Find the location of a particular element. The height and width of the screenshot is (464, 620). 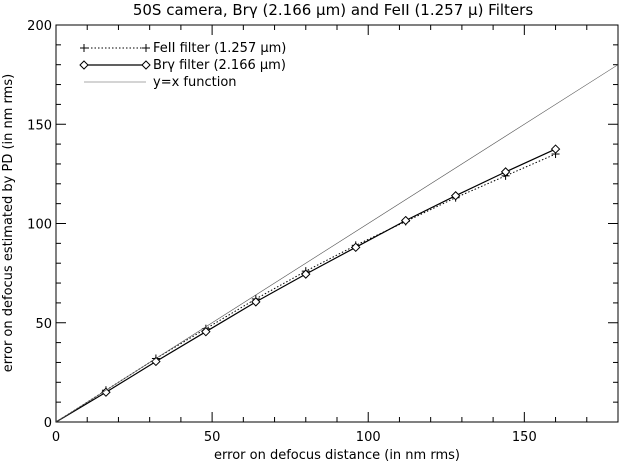

legend-marker-feii-start is located at coordinates (84, 48).